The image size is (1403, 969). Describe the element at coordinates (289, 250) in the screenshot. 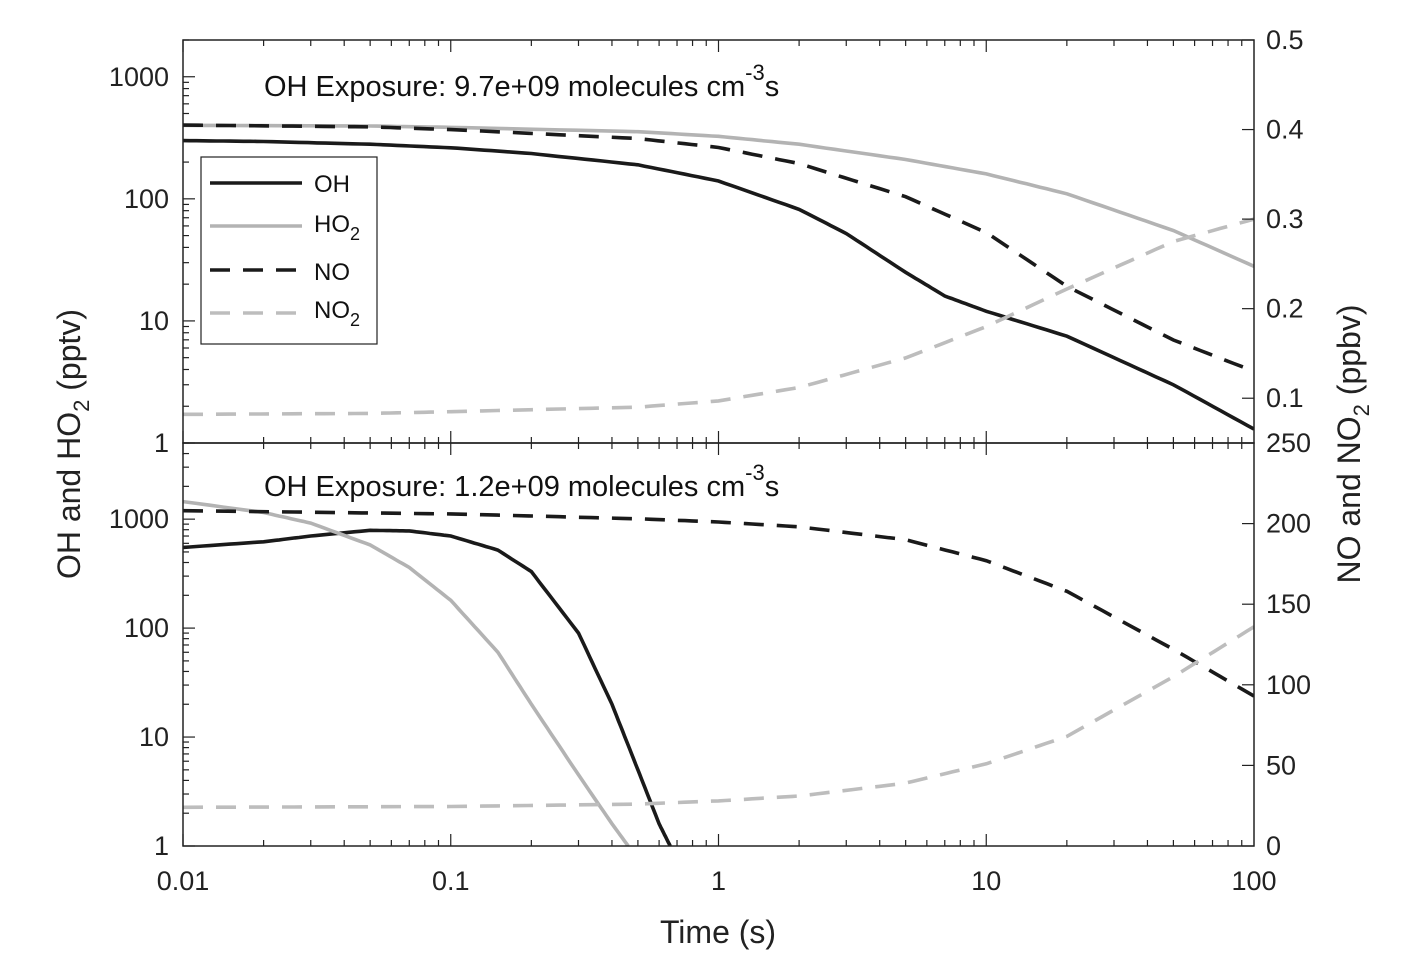

I see `legend: OH HO2 NO NO2` at that location.